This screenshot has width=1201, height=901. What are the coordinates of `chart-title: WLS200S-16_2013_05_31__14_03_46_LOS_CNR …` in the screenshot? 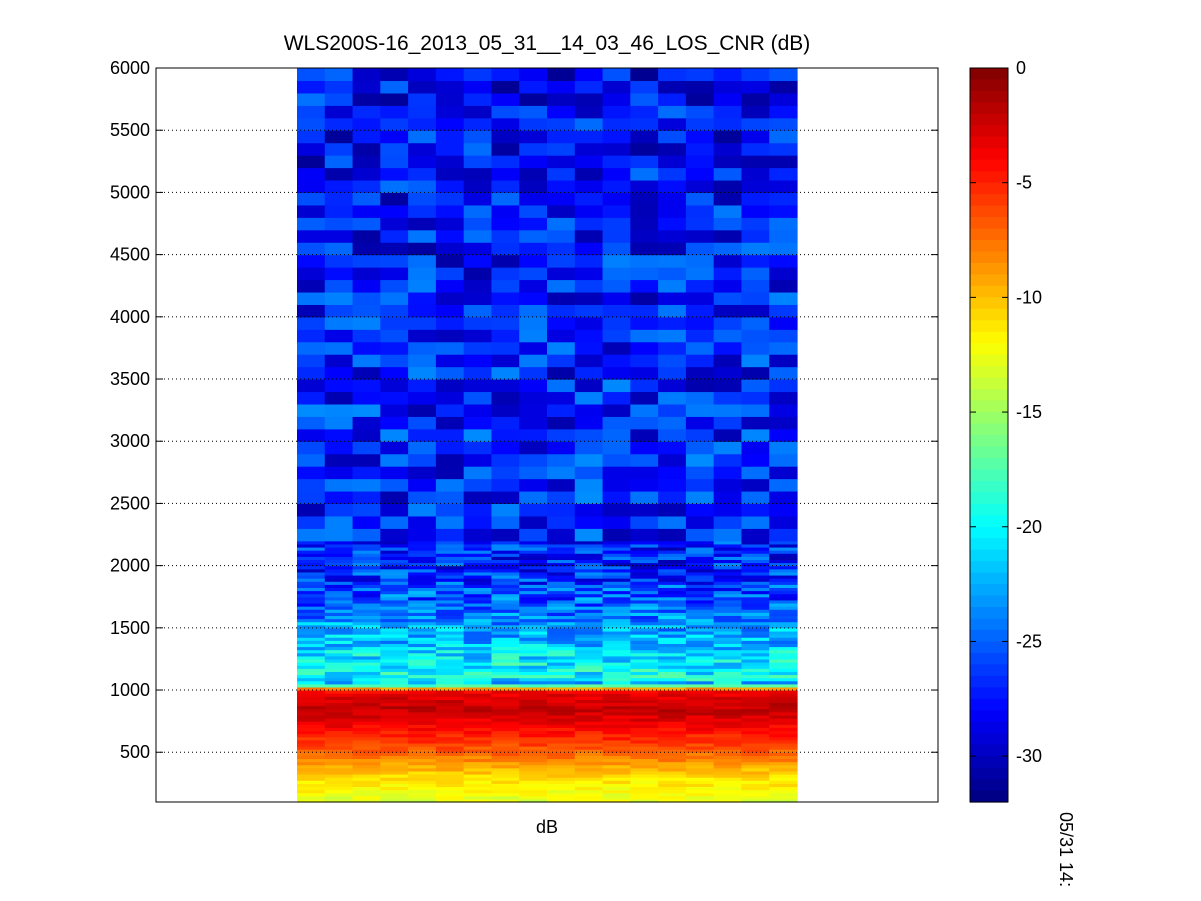 It's located at (547, 43).